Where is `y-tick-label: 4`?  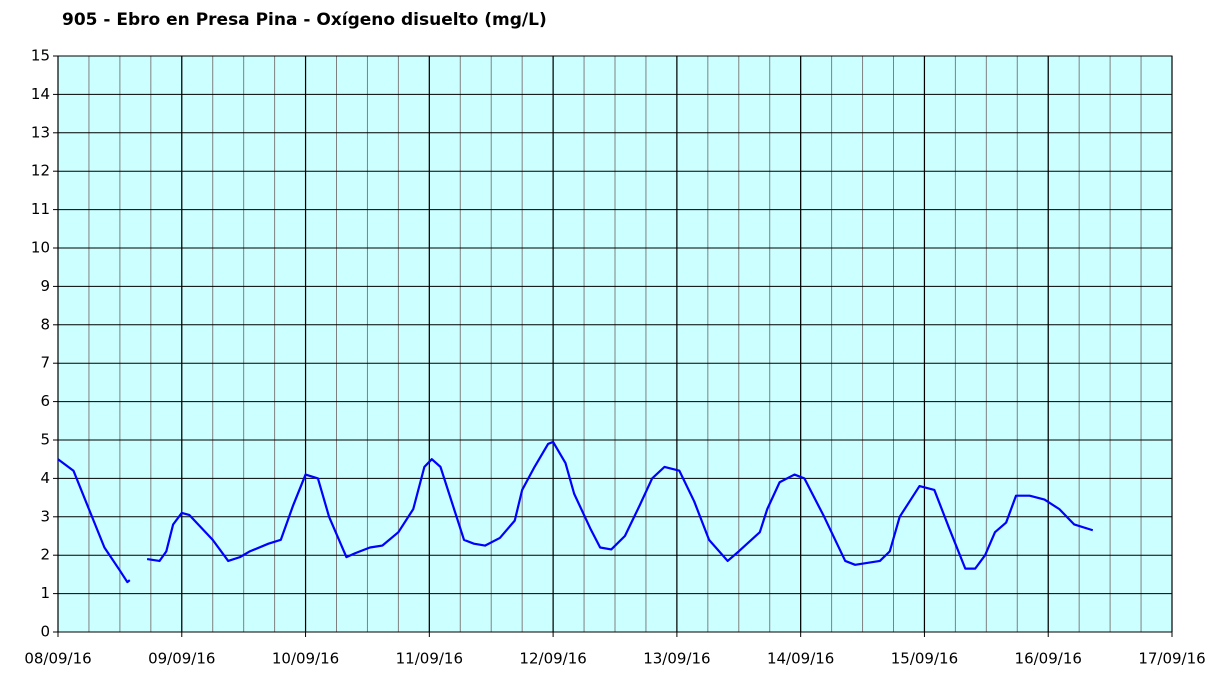 y-tick-label: 4 is located at coordinates (45, 478).